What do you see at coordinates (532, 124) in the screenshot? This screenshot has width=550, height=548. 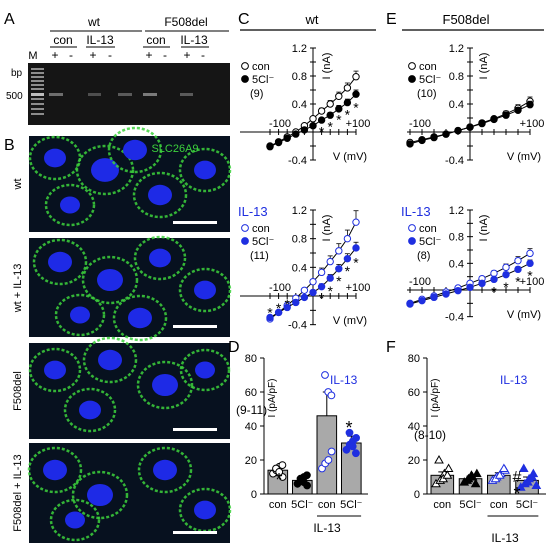 I see `x-tick-label: +100` at bounding box center [532, 124].